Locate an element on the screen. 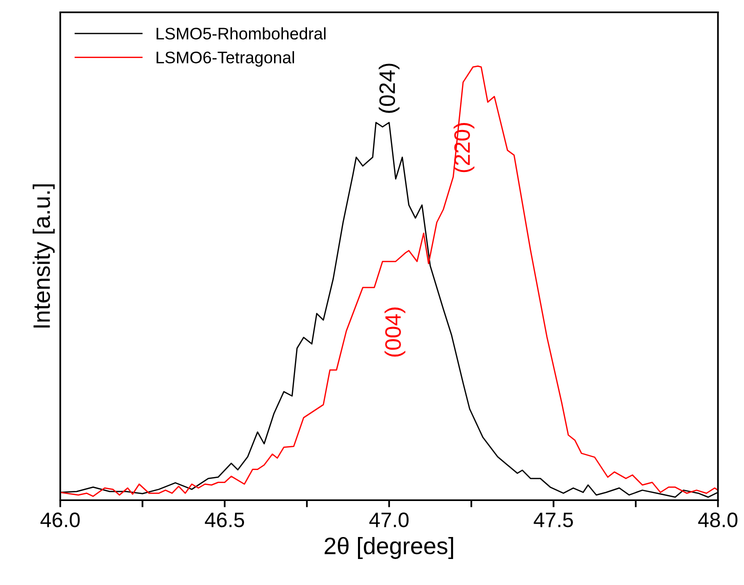 This screenshot has height=585, width=744. legend-label: LSMO5-Rhombohedral is located at coordinates (241, 33).